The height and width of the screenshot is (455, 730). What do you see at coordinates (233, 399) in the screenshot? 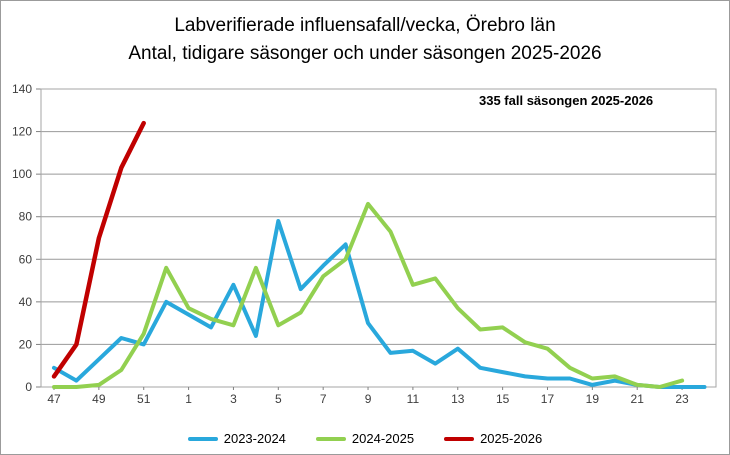
I see `x-axis-label: 3` at bounding box center [233, 399].